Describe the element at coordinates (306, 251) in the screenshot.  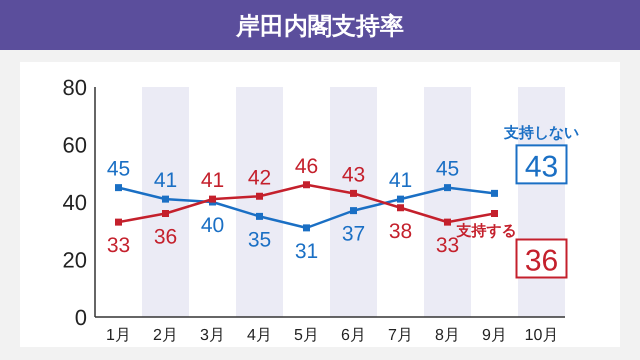
I see `data-label: 31` at that location.